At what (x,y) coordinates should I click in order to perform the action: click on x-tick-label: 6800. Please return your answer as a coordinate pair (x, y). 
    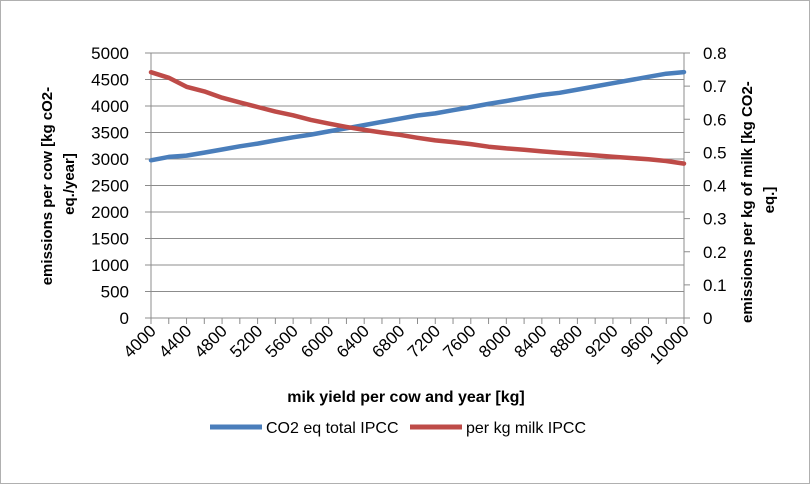
    Looking at the image, I should click on (388, 341).